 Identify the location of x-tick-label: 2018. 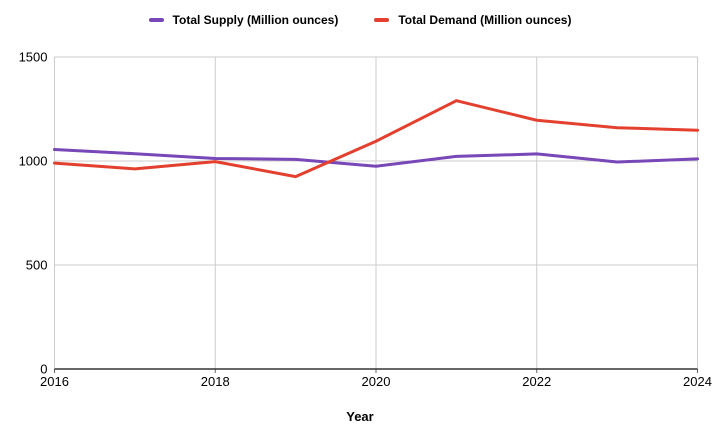
(215, 381).